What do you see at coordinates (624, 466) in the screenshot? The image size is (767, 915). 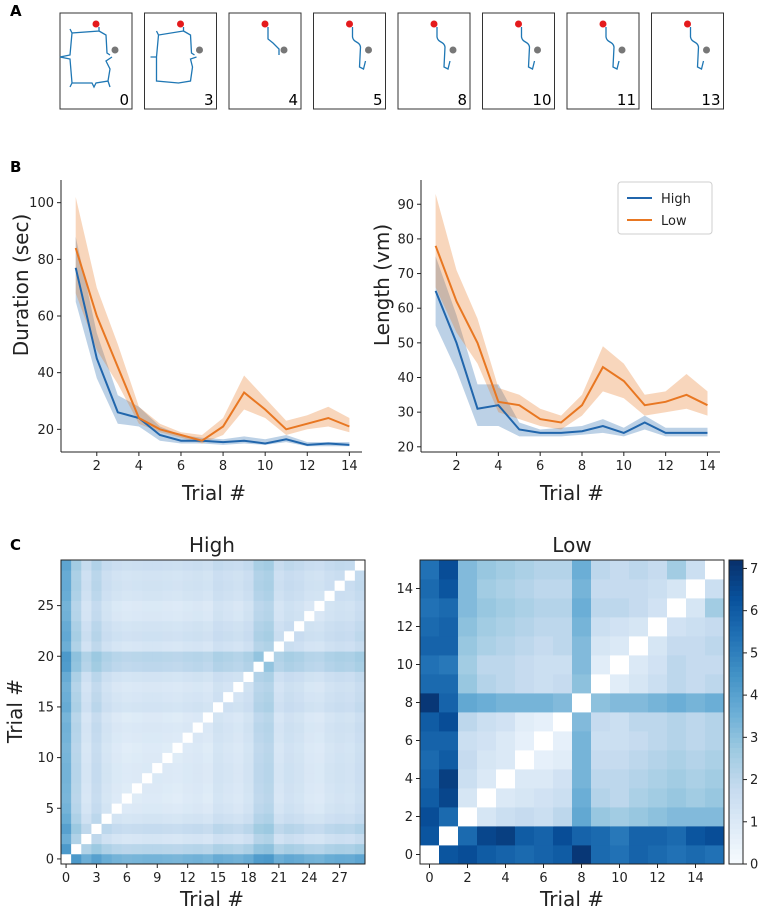 I see `x-tick-label: 10` at bounding box center [624, 466].